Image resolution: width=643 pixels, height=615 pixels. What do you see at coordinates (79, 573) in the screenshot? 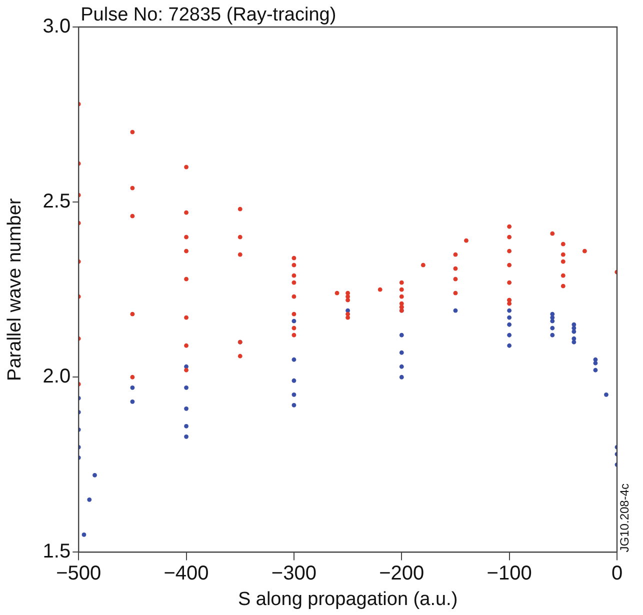
I see `x-tick-label: −500` at bounding box center [79, 573].